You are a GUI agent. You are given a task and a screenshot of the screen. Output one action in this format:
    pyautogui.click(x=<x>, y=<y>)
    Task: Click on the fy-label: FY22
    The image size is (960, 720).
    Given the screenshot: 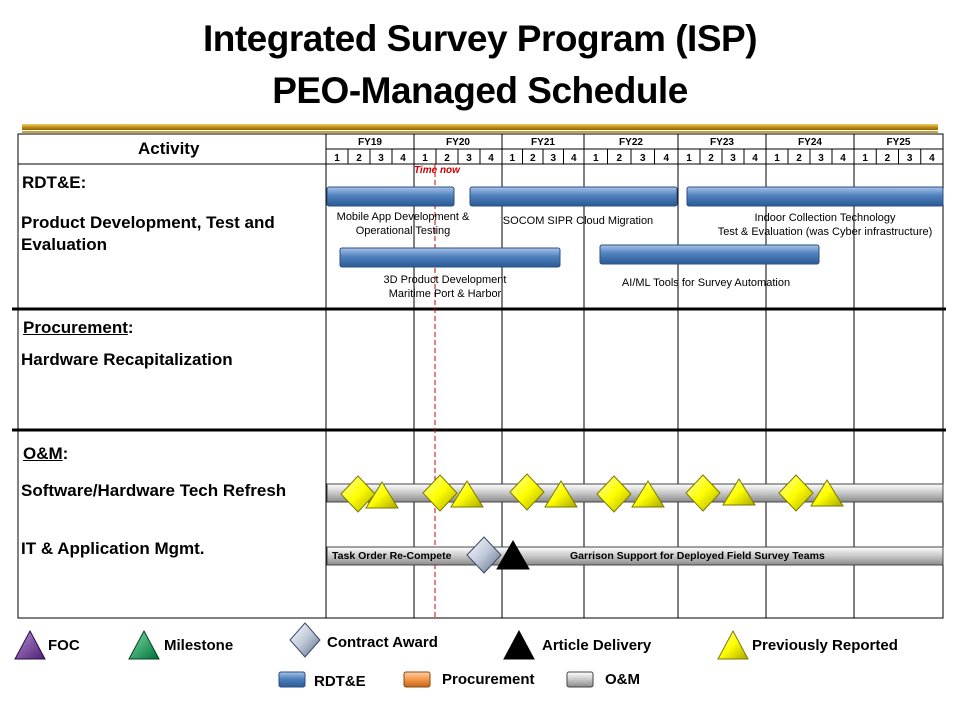 What is the action you would take?
    pyautogui.click(x=631, y=142)
    